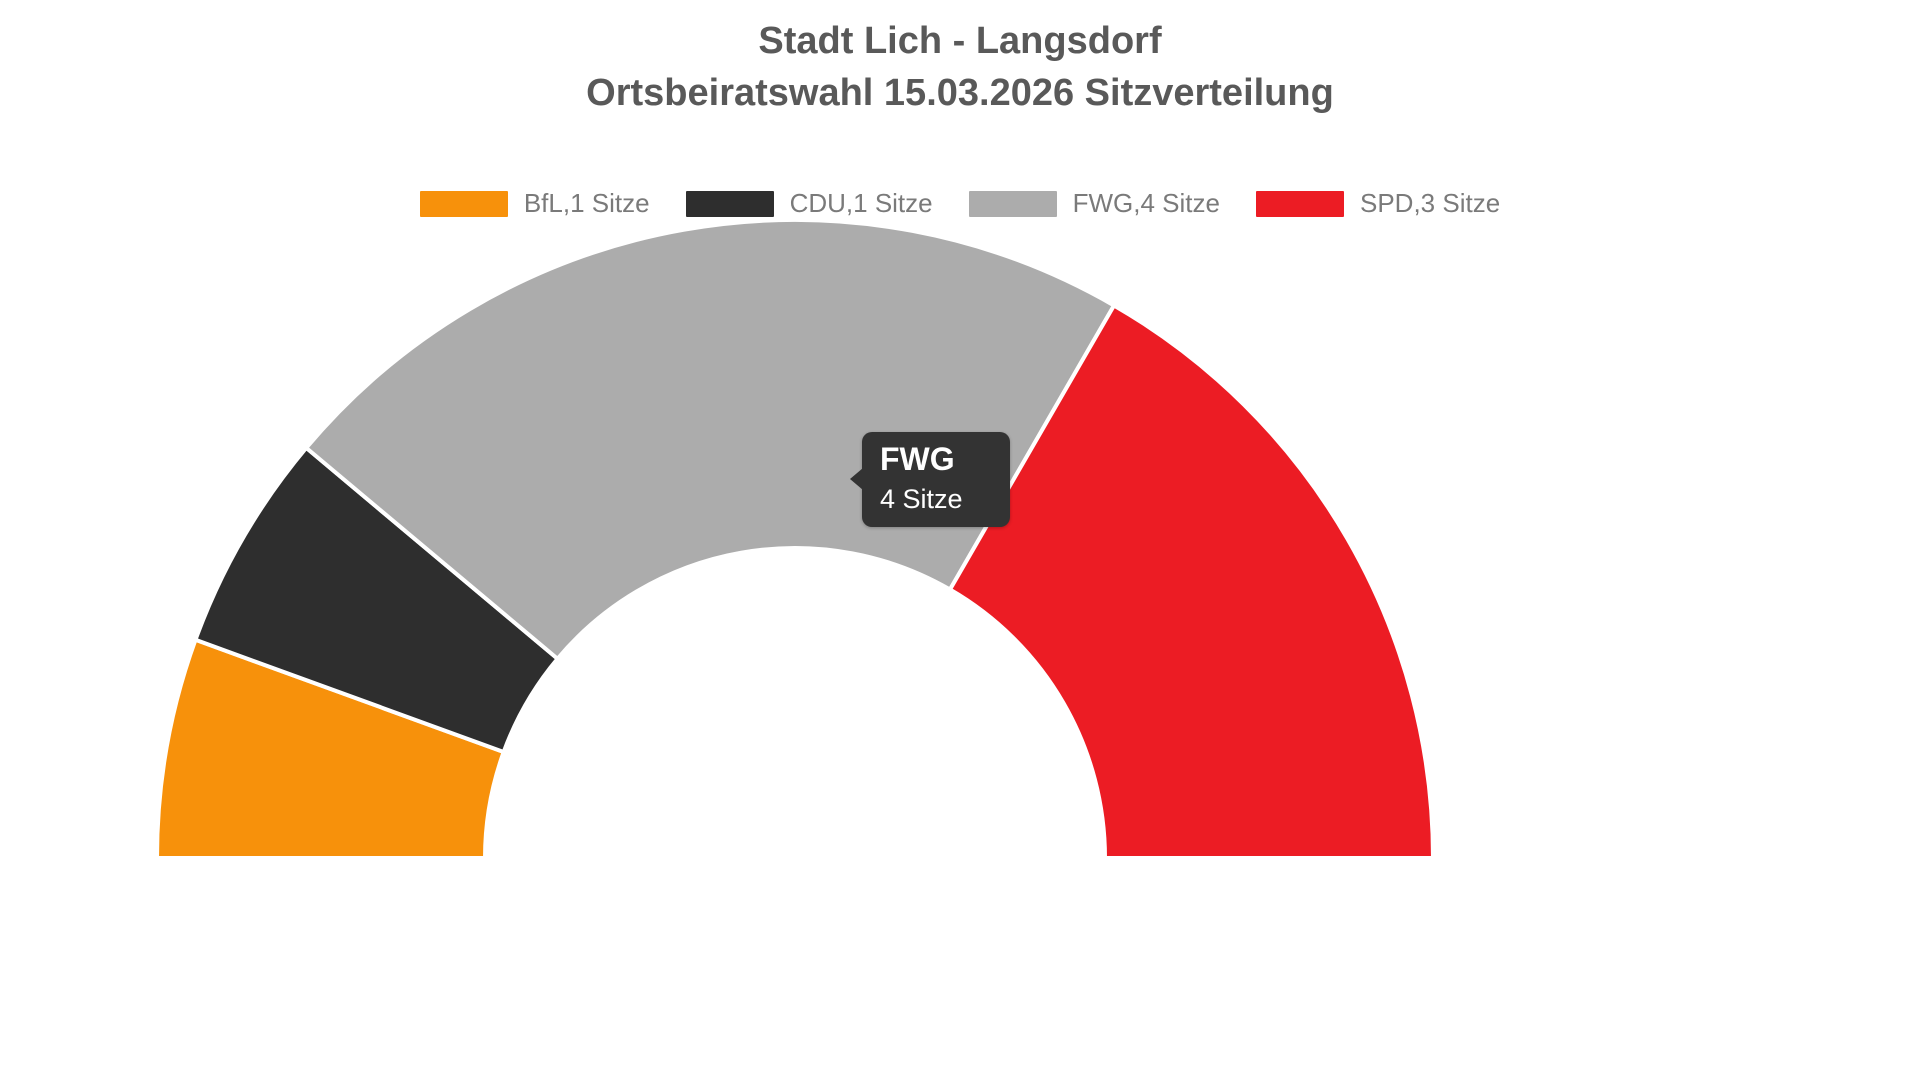 The image size is (1920, 1080). I want to click on legend-item-cdu: CDU,1 Sitze, so click(809, 203).